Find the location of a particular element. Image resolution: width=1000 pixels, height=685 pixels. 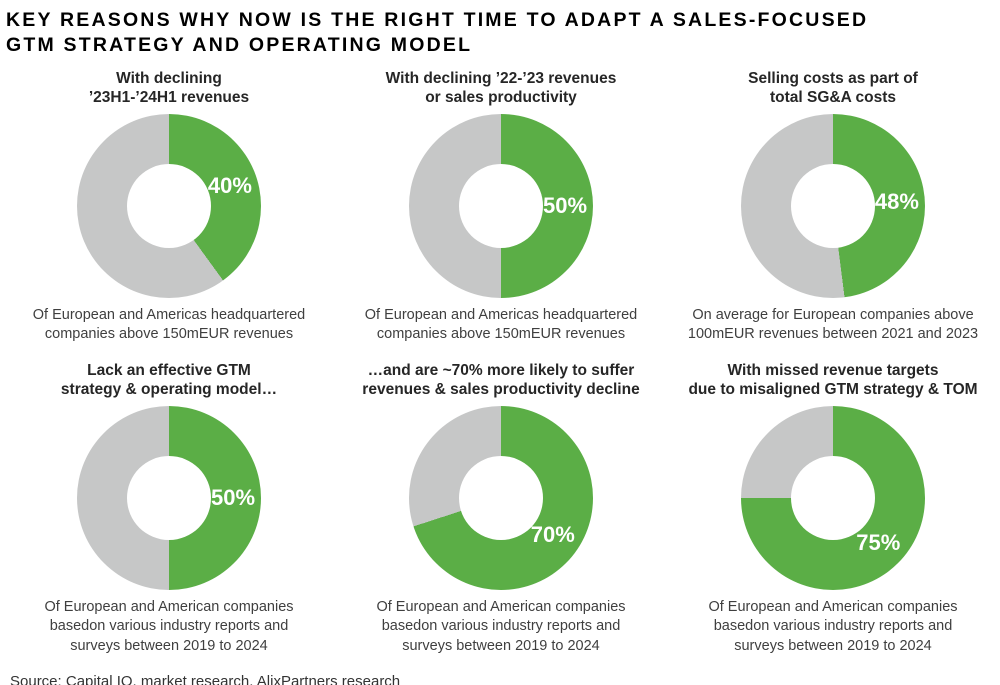

donut-chart: 70% is located at coordinates (501, 497).